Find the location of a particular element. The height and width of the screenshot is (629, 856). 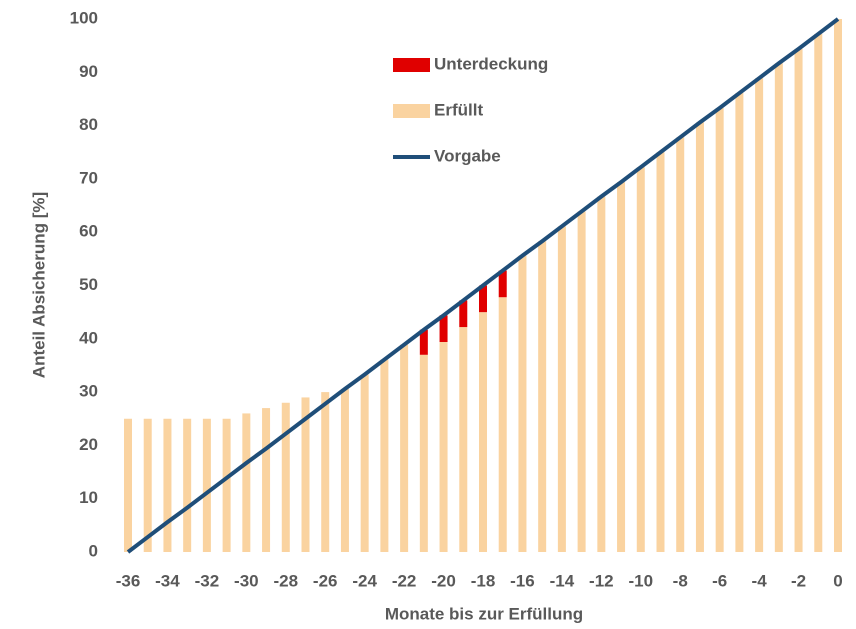

x-tick-label: -20 is located at coordinates (443, 580).